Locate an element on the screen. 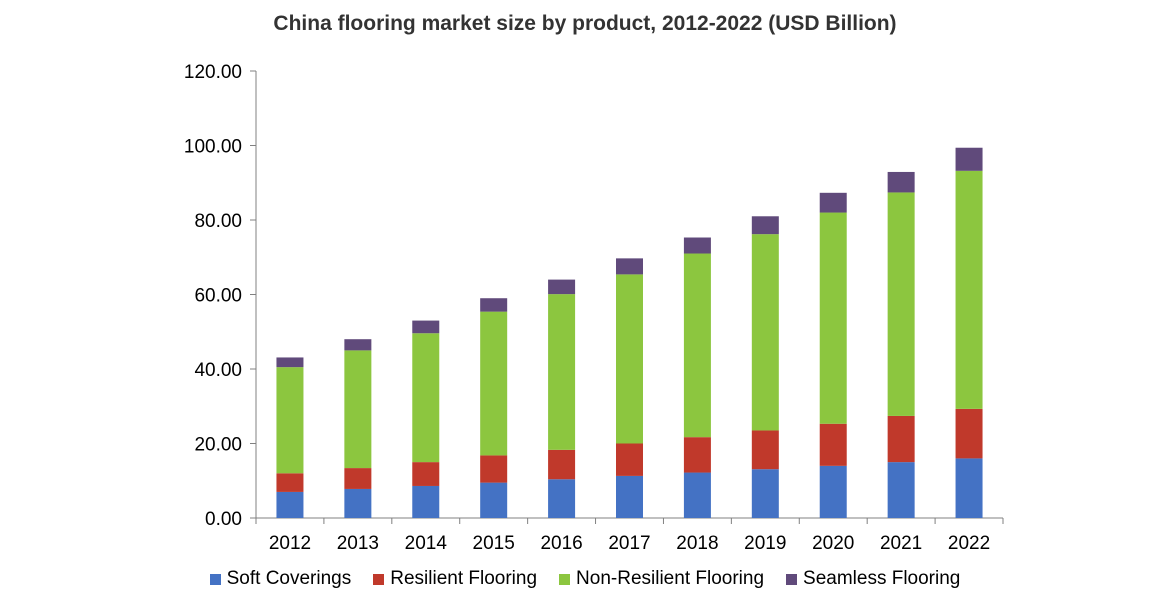  bar-seamless-flooring-2020 is located at coordinates (833, 202).